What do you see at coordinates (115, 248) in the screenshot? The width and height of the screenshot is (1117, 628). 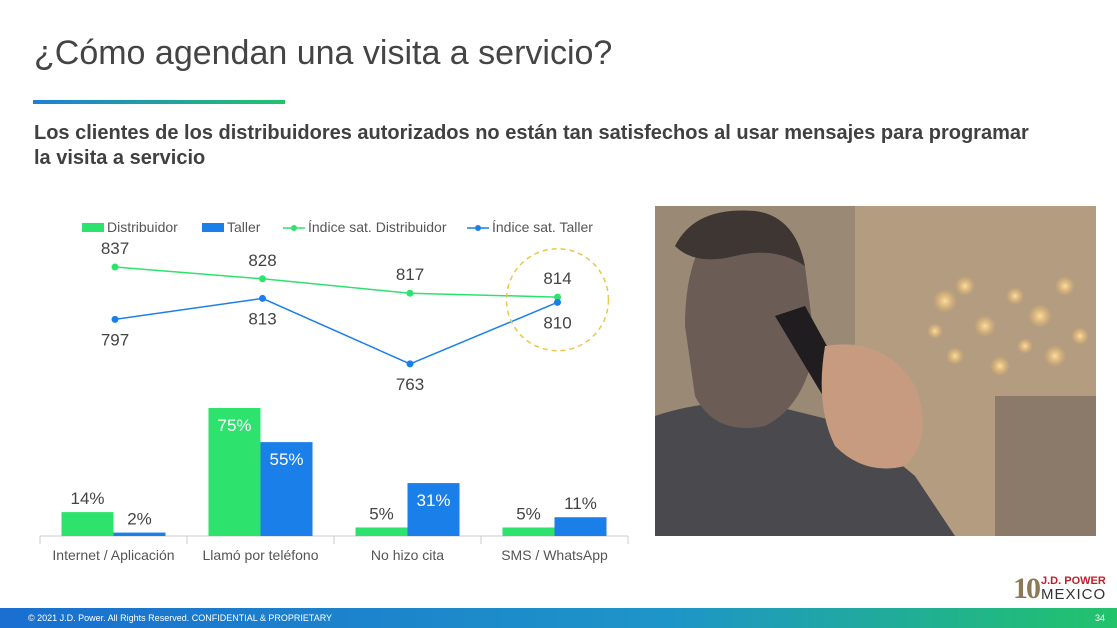 I see `point-label-distribuidor-0: 837` at bounding box center [115, 248].